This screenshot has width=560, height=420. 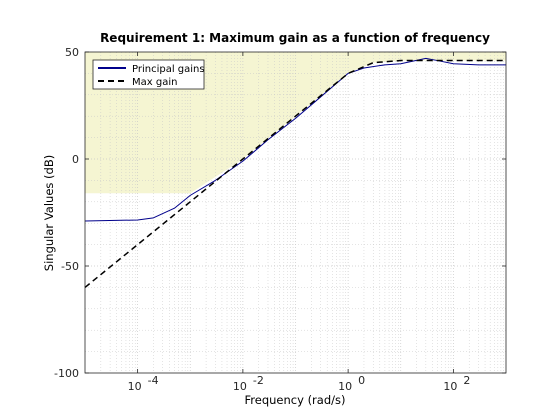 What do you see at coordinates (75, 159) in the screenshot?
I see `y-tick-label: 0` at bounding box center [75, 159].